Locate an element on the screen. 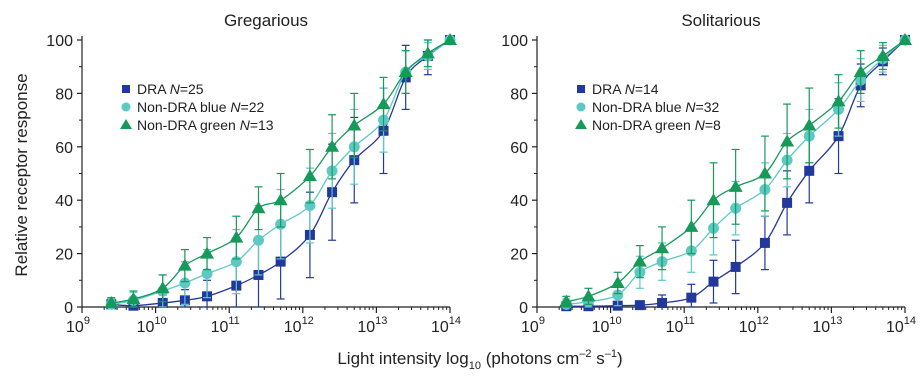 This screenshot has width=920, height=376. y-axis-label: Relative receptor response is located at coordinates (21, 174).